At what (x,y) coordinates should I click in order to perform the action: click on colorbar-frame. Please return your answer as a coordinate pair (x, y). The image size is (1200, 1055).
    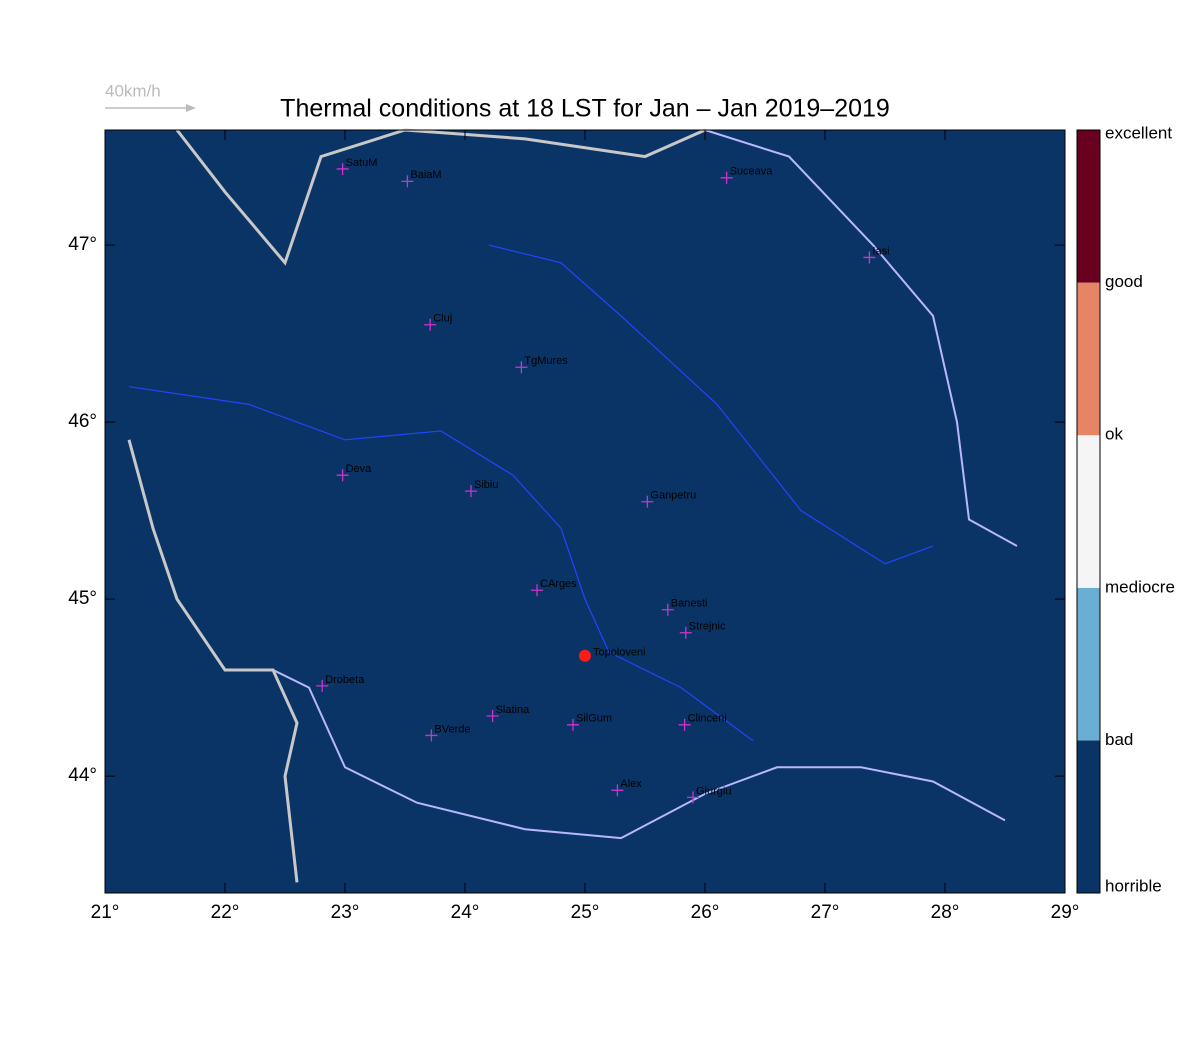
    Looking at the image, I should click on (1088, 511).